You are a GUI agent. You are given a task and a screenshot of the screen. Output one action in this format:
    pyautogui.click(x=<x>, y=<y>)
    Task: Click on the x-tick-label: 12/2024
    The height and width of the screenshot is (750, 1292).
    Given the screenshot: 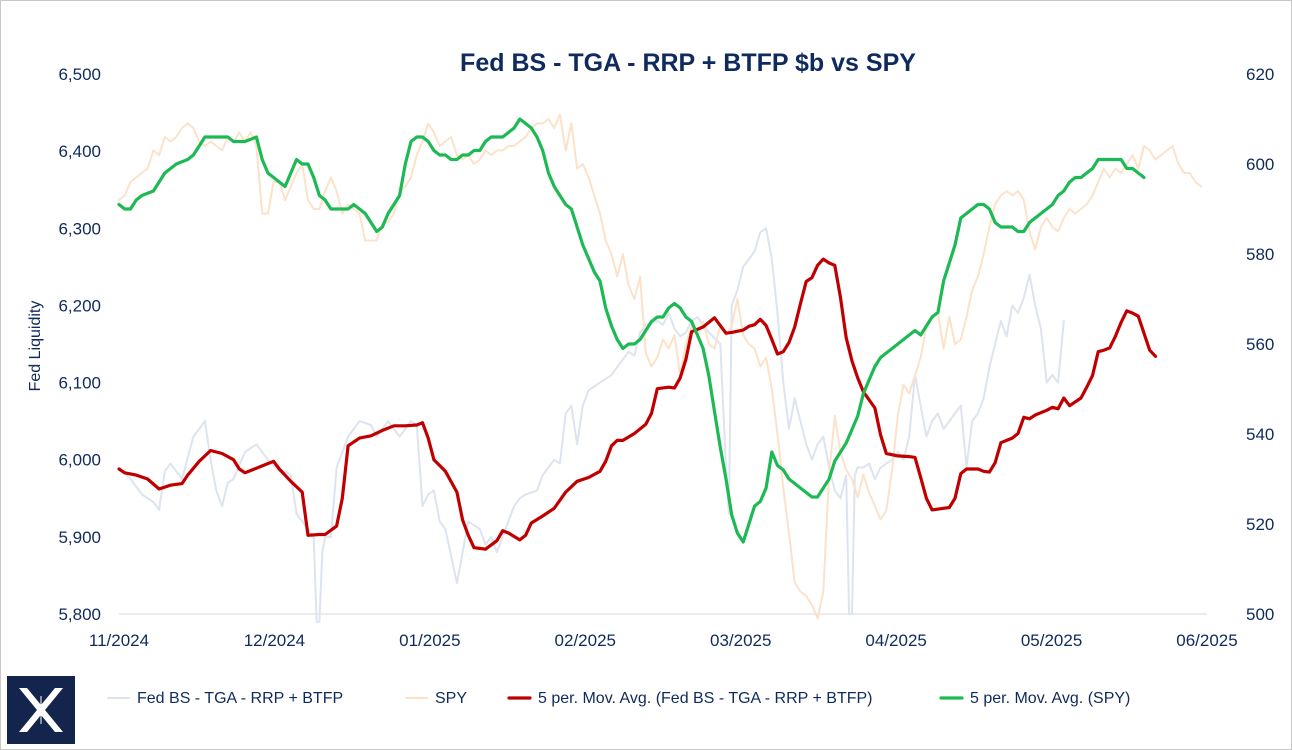 What is the action you would take?
    pyautogui.click(x=274, y=640)
    